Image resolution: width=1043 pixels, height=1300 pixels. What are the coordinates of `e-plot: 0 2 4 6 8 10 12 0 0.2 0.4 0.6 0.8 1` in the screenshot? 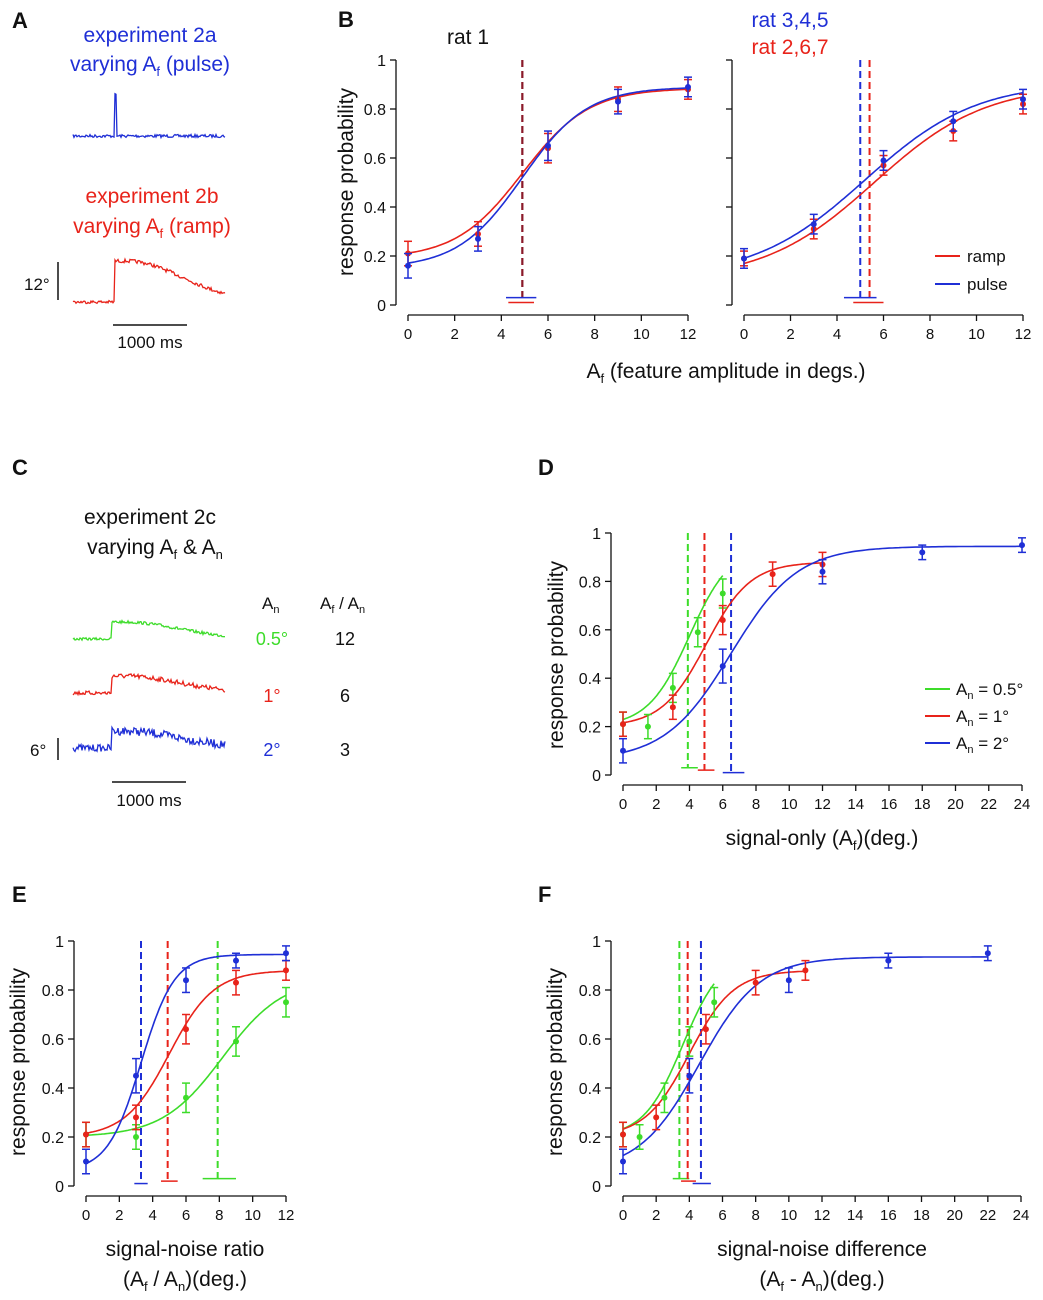 It's located at (168, 1079).